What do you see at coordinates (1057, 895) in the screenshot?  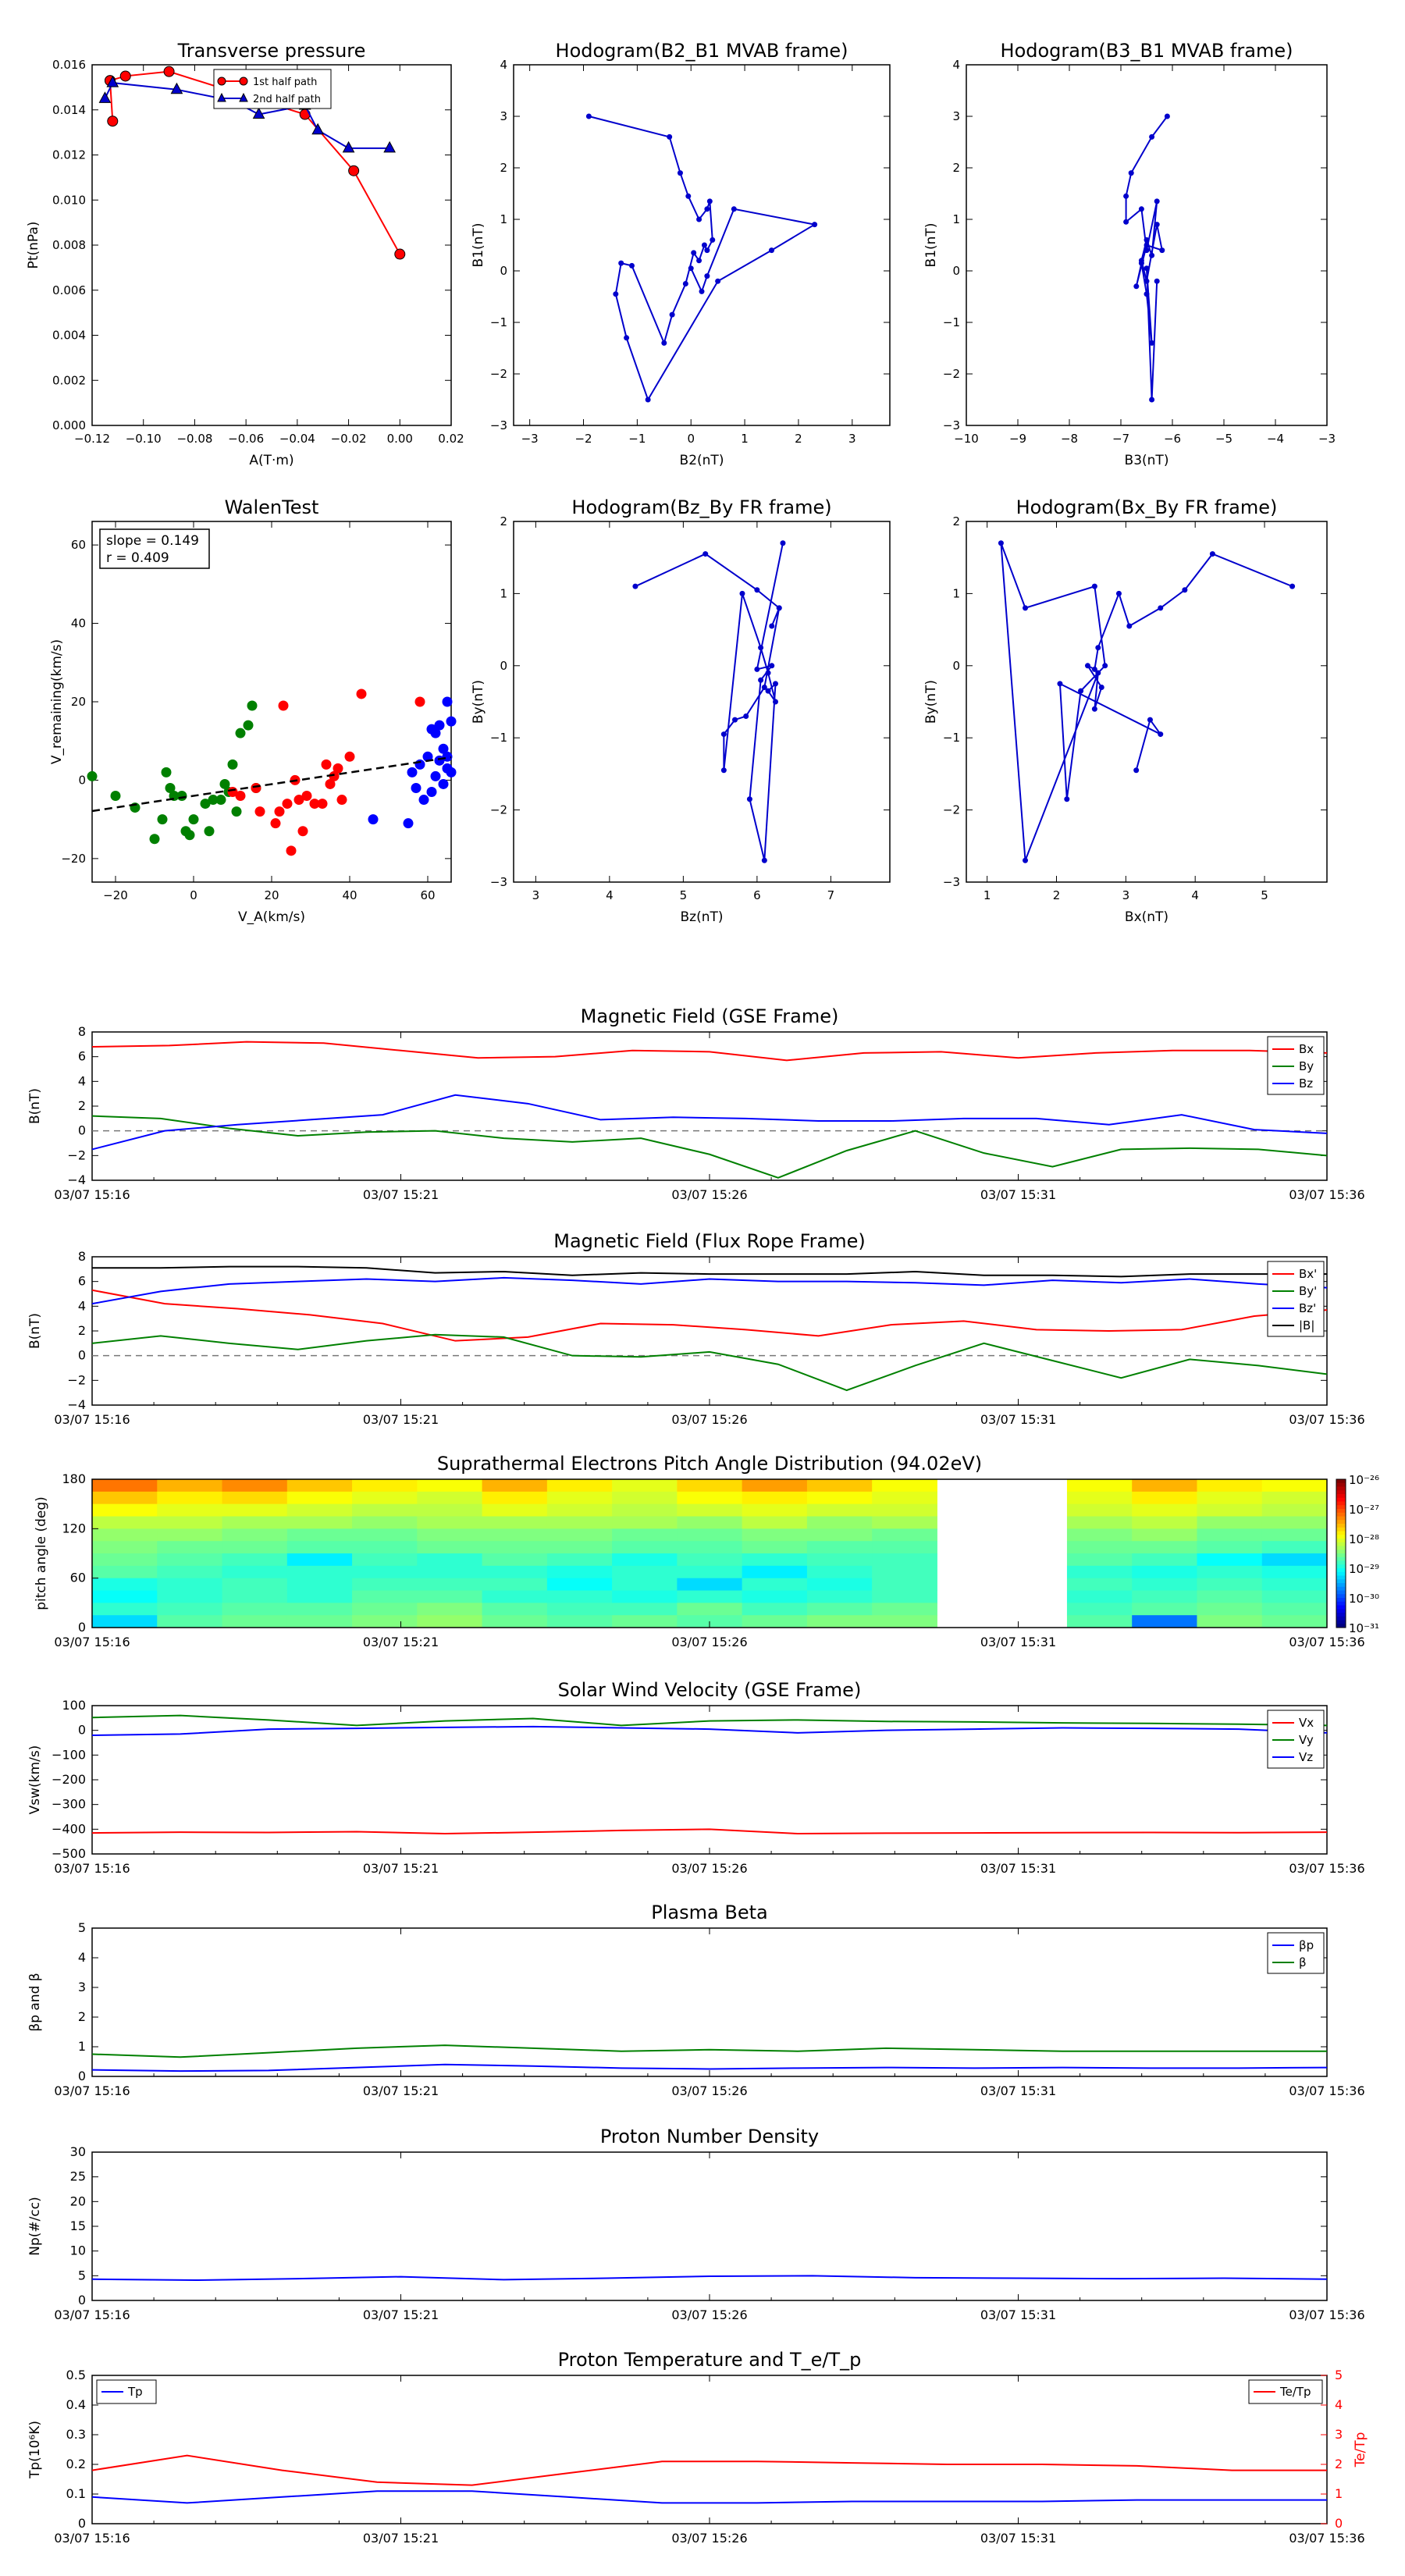 I see `x-tick-label: 2` at bounding box center [1057, 895].